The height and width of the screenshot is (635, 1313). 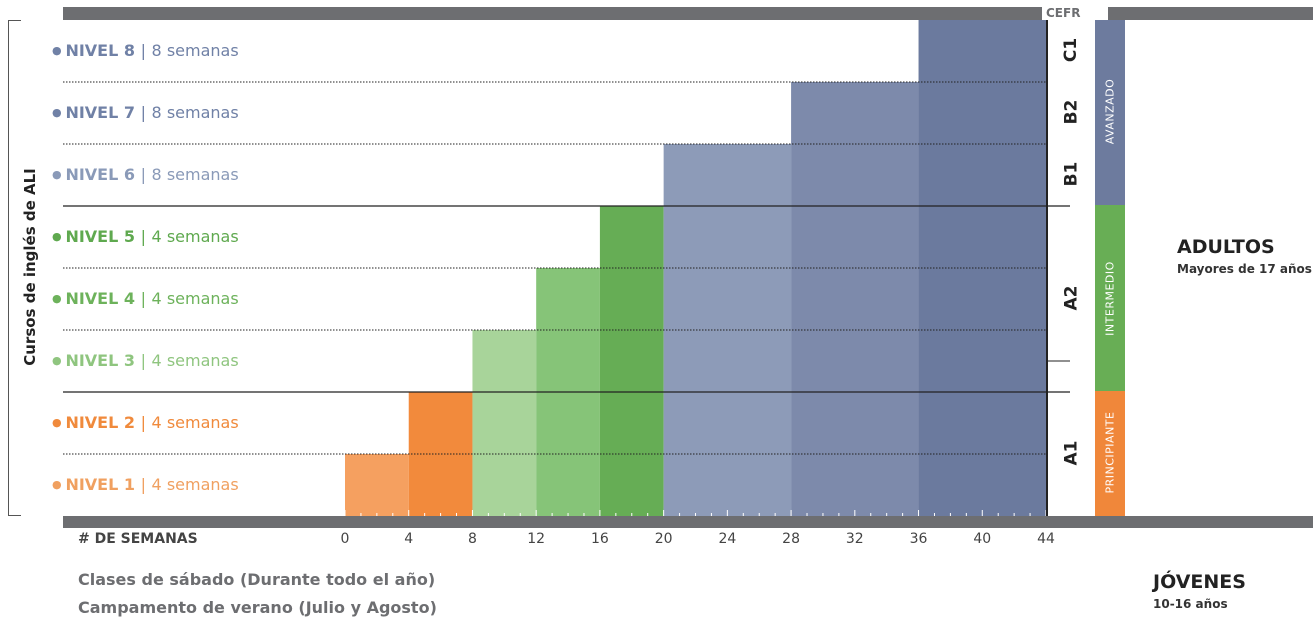 What do you see at coordinates (1046, 539) in the screenshot?
I see `tick-label: 44` at bounding box center [1046, 539].